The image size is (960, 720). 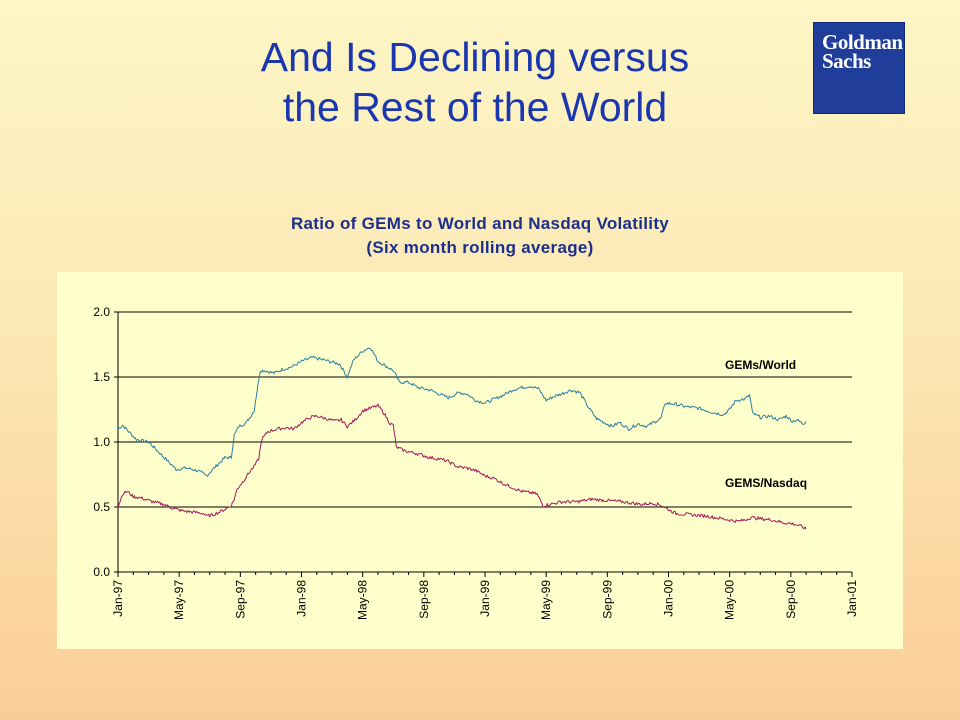 I want to click on goldman-sachs-logo: Goldman Sachs, so click(x=859, y=68).